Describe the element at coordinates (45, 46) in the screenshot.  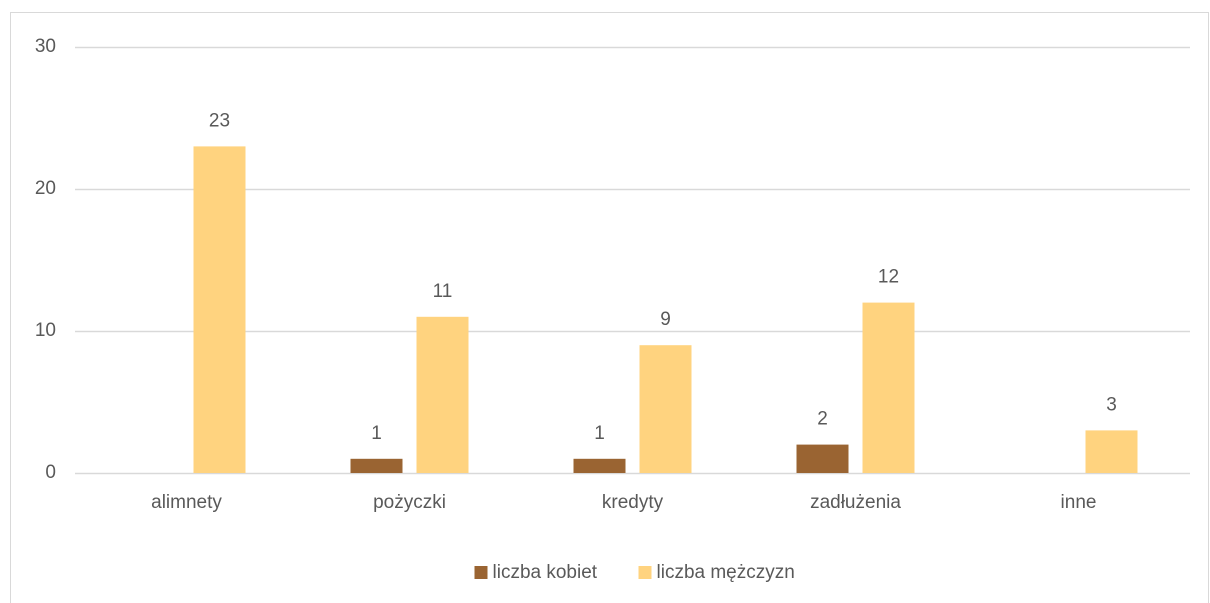
I see `y-tick-label: 30` at that location.